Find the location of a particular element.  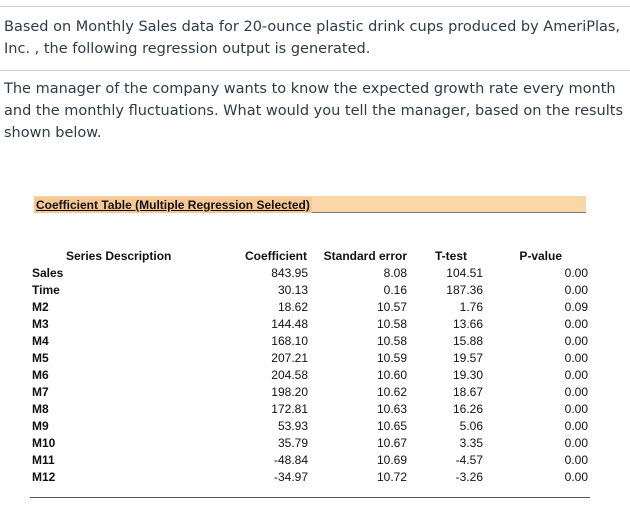

cell-coefficient: 35.79 is located at coordinates (292, 443).